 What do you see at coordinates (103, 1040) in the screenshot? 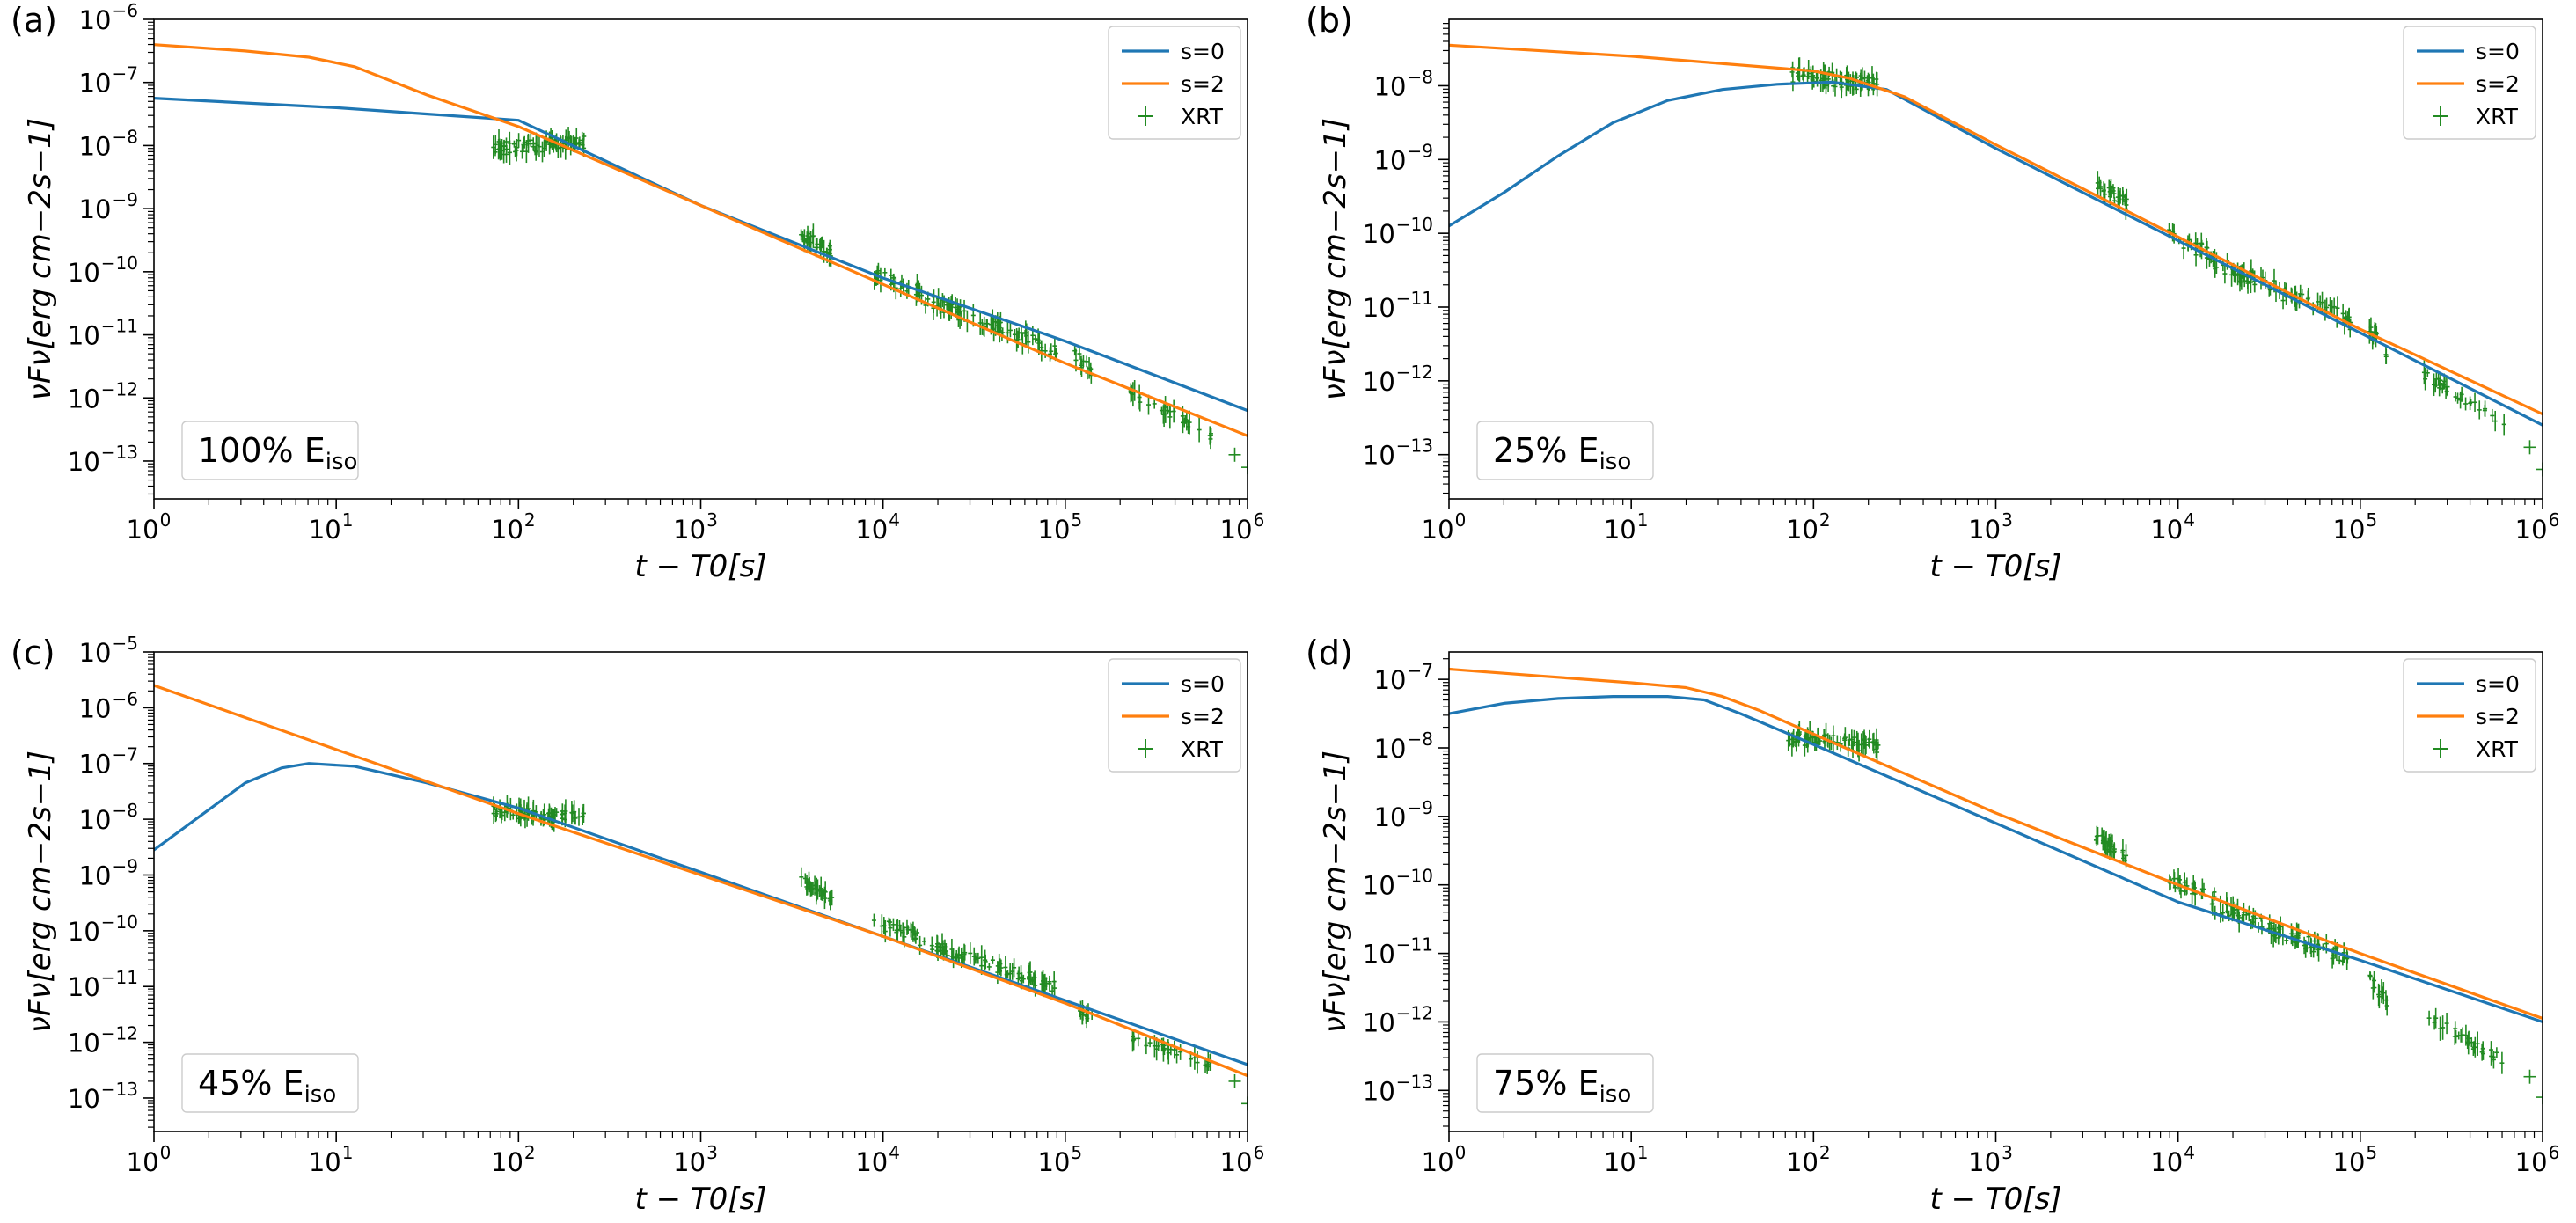
I see `y-tick-label: 10⁻¹²` at bounding box center [103, 1040].